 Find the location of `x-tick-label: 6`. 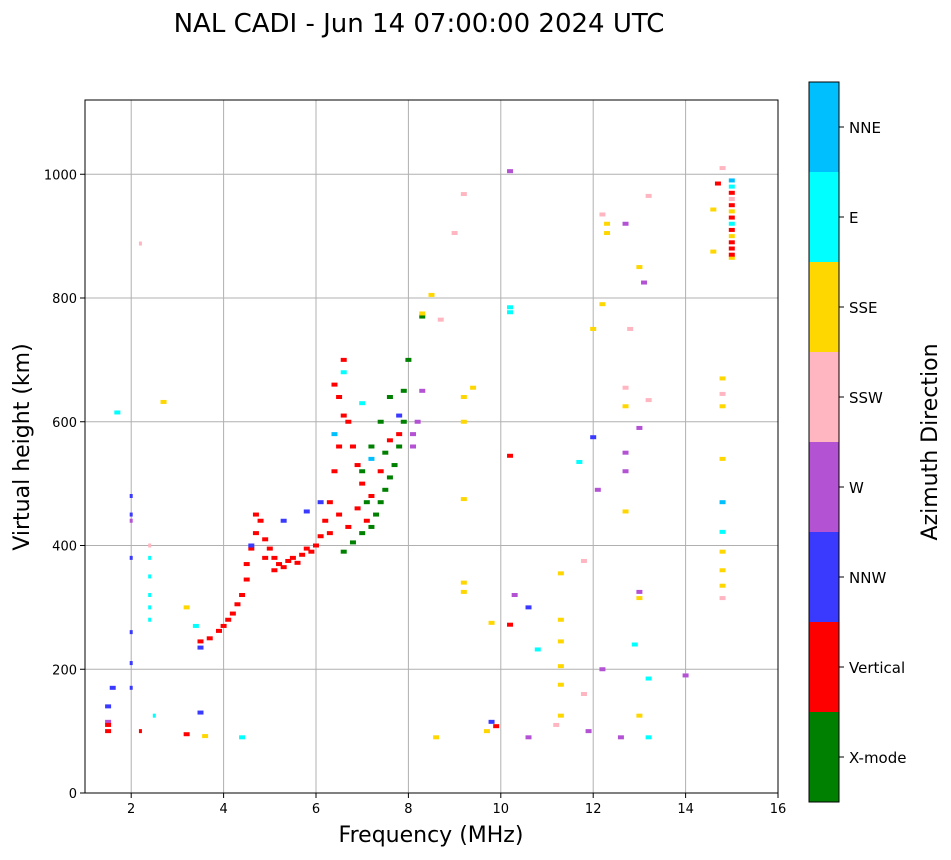

x-tick-label: 6 is located at coordinates (316, 809).